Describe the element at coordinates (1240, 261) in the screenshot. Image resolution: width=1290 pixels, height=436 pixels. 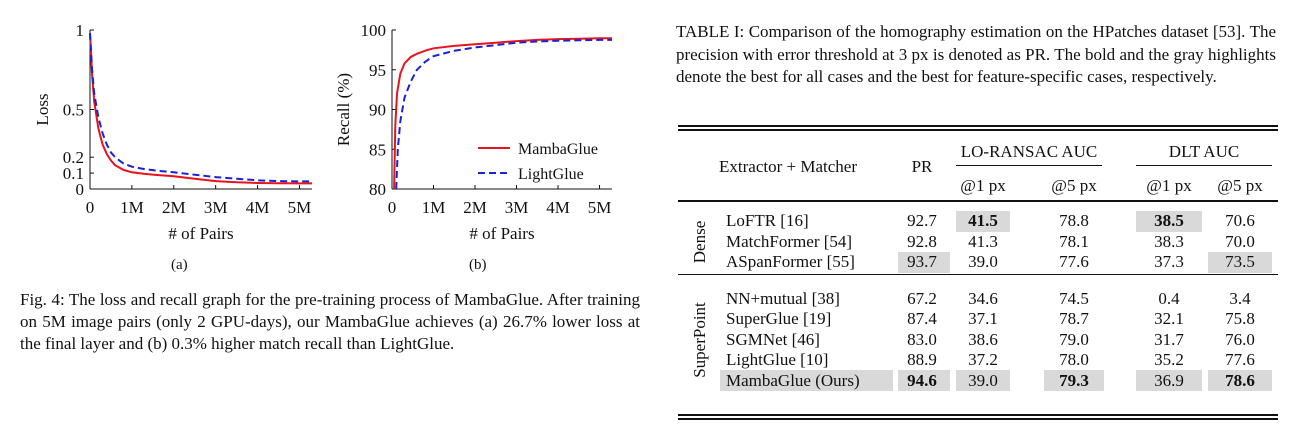
I see `metric-value: 73.5` at that location.